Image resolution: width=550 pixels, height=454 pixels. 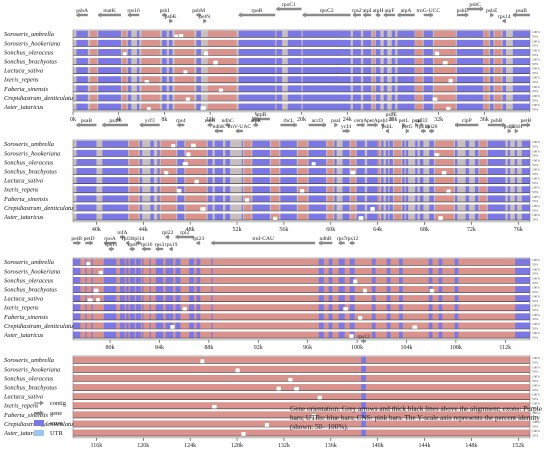 I want to click on legend-item-gene: gene, so click(x=48, y=413).